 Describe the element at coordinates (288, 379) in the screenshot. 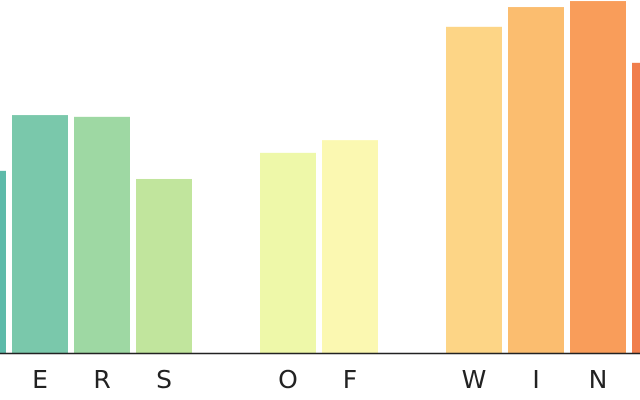

I see `x-tick-label: O` at that location.